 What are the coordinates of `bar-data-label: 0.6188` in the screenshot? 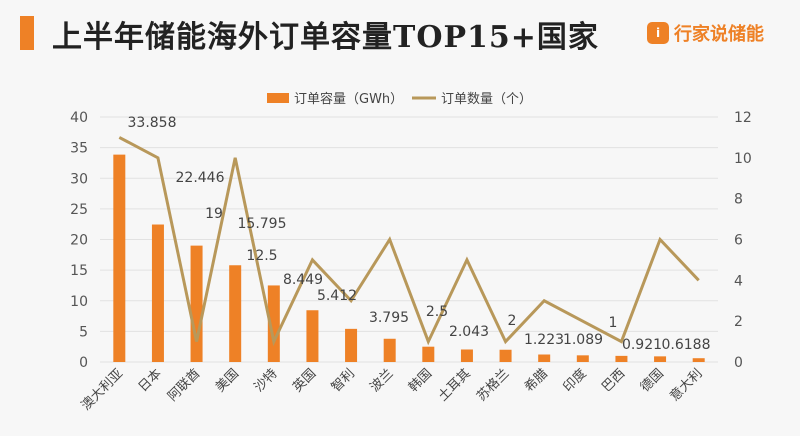 It's located at (686, 345).